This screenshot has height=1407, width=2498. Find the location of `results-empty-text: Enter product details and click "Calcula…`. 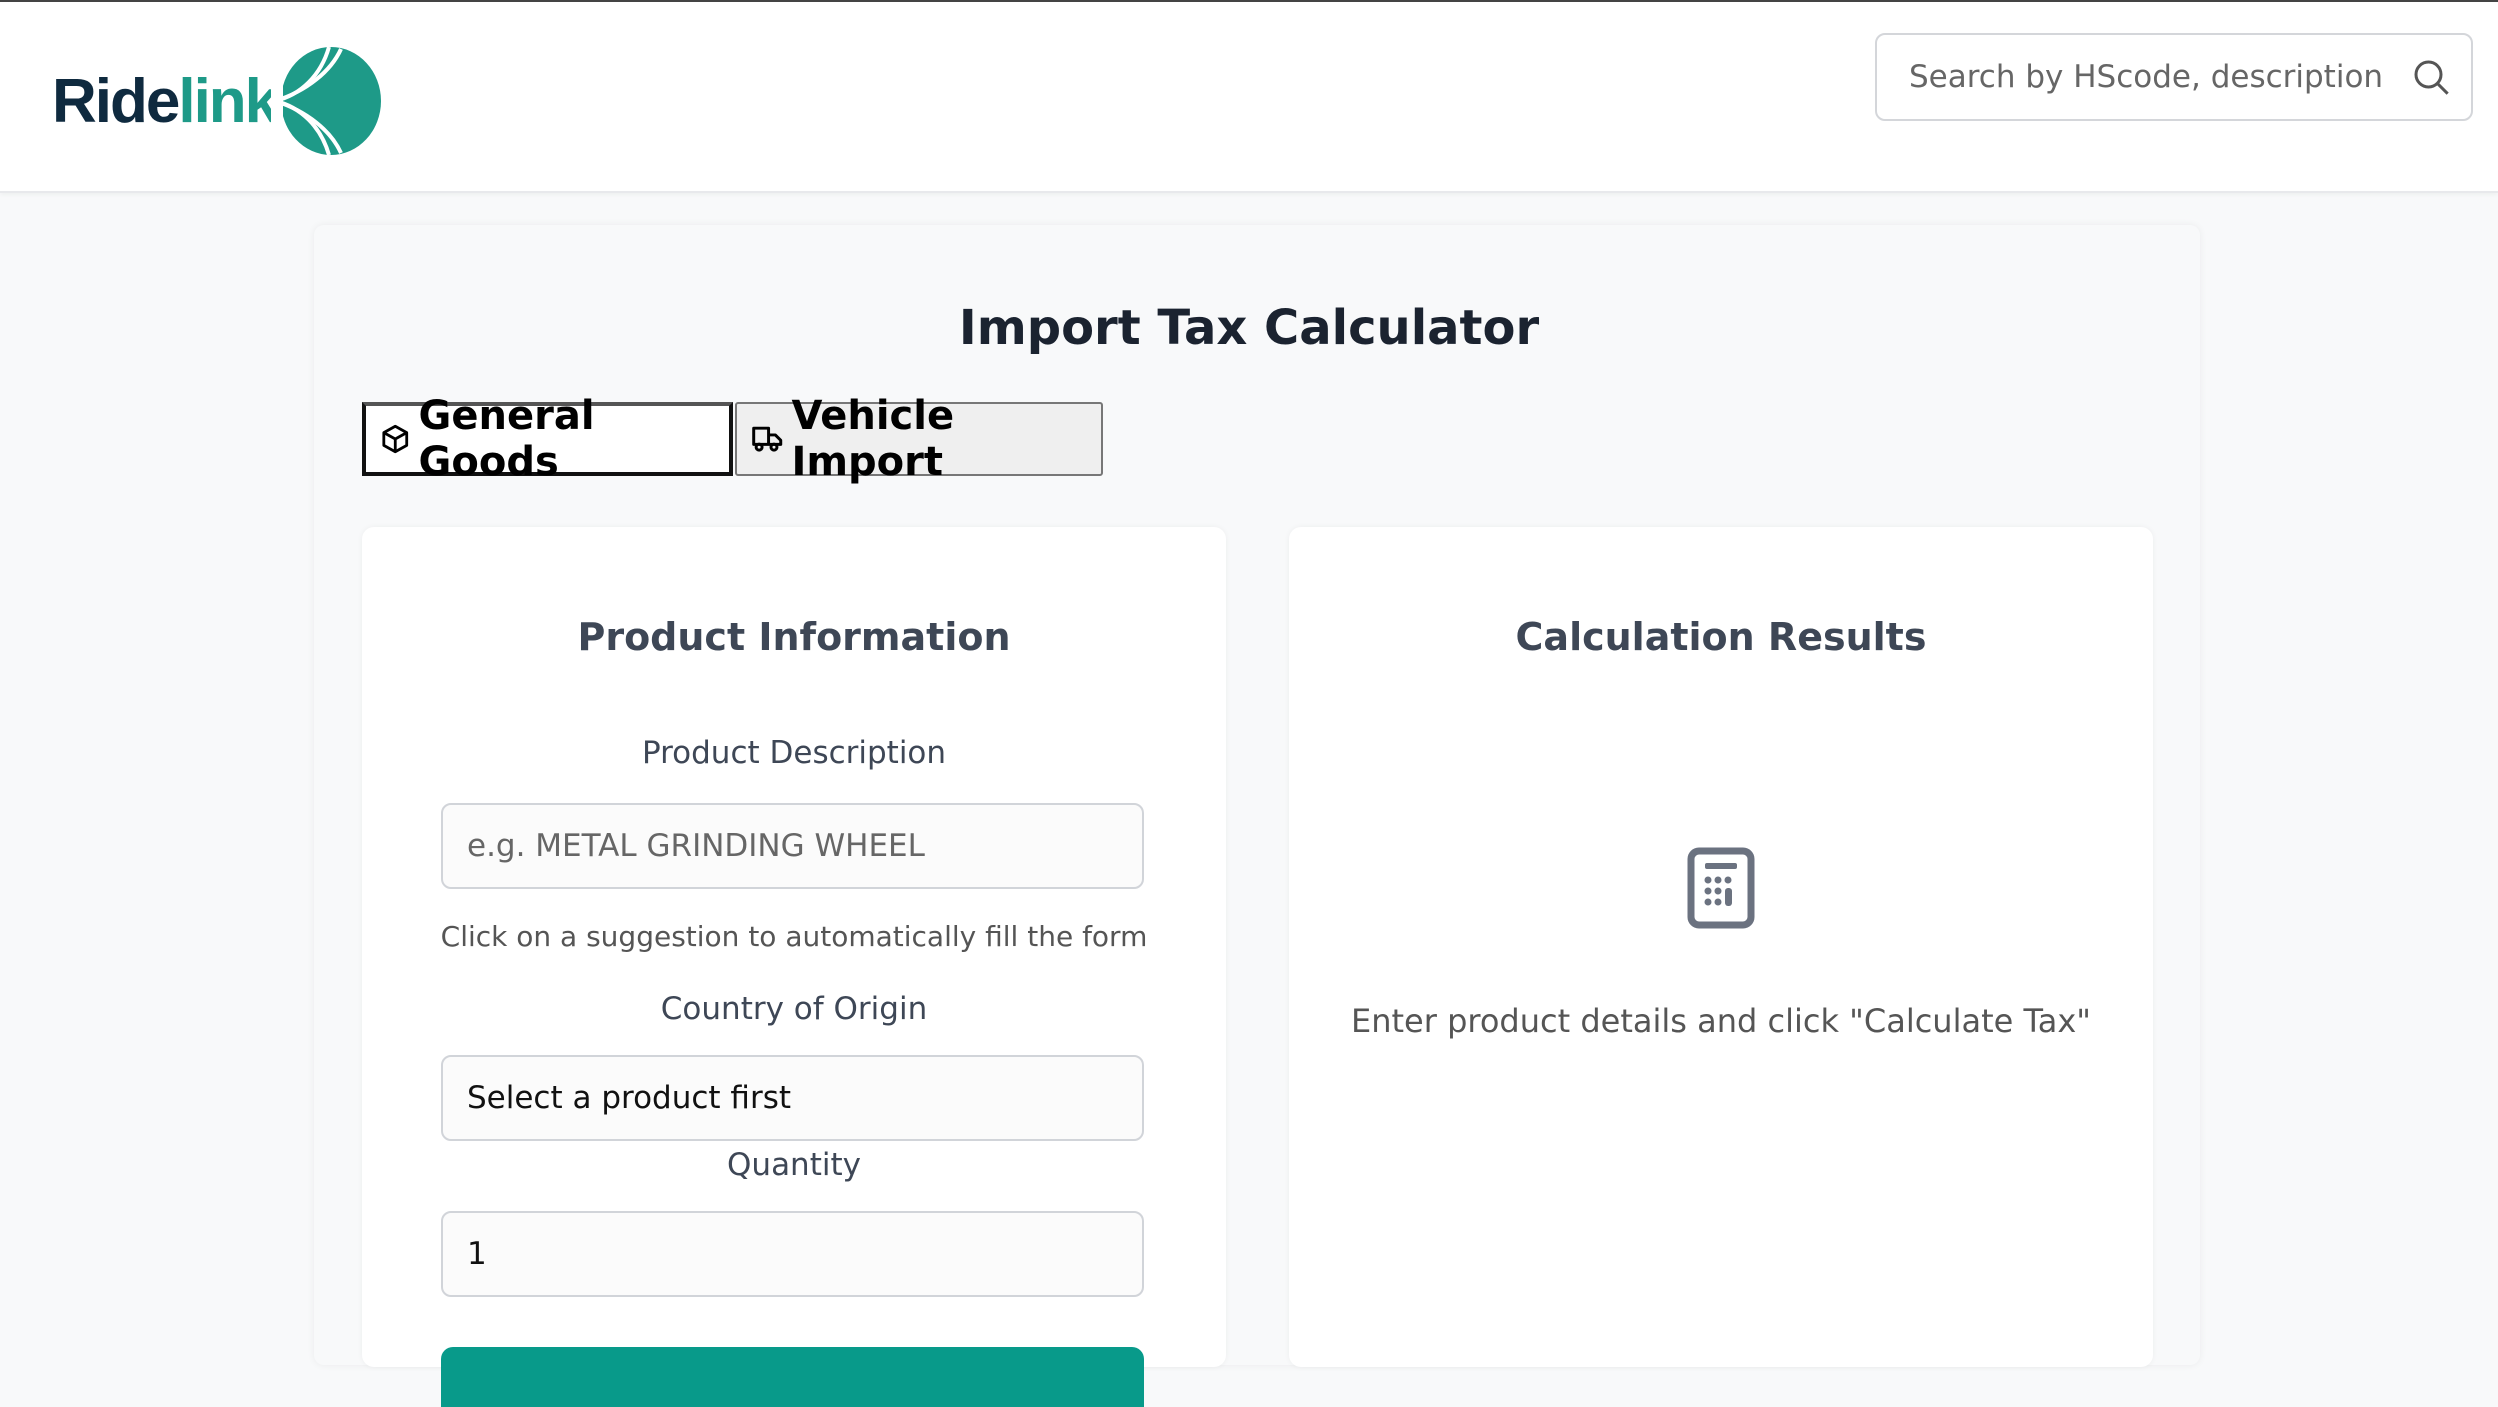

results-empty-text: Enter product details and click "Calcula… is located at coordinates (1721, 1021).